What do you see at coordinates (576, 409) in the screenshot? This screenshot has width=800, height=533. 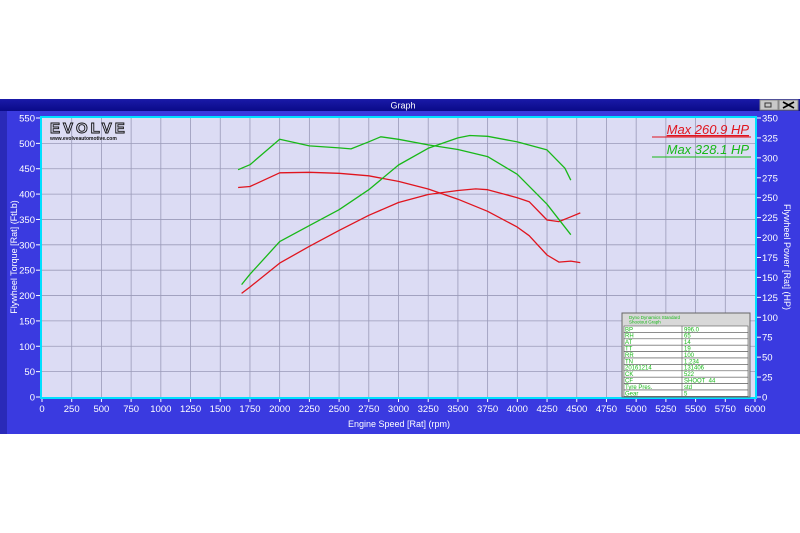 I see `x-tick-label: 4500` at bounding box center [576, 409].